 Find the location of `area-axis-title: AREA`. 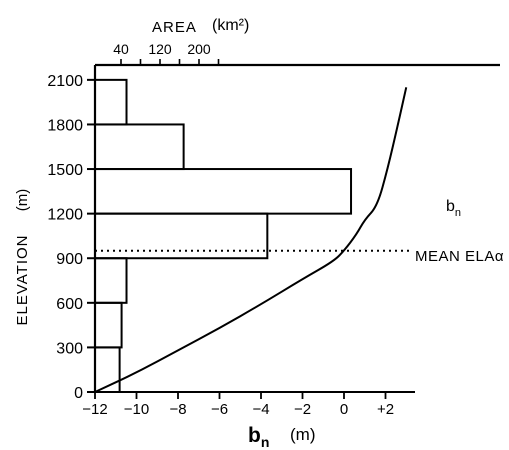

area-axis-title: AREA is located at coordinates (174, 27).